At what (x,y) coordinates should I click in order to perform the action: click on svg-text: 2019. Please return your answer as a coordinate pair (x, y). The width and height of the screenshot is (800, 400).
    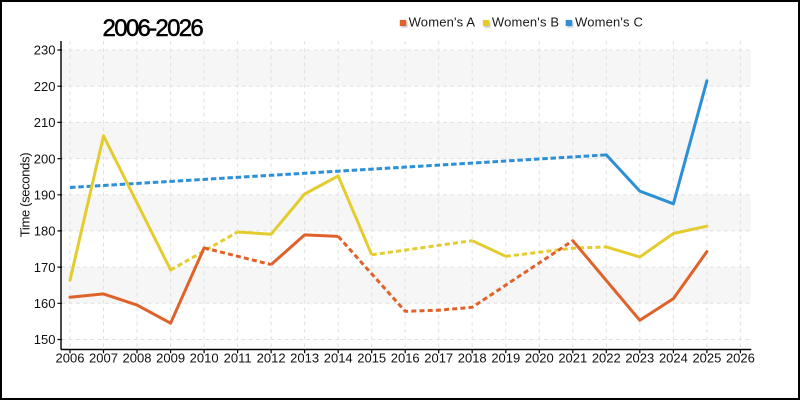
    Looking at the image, I should click on (505, 358).